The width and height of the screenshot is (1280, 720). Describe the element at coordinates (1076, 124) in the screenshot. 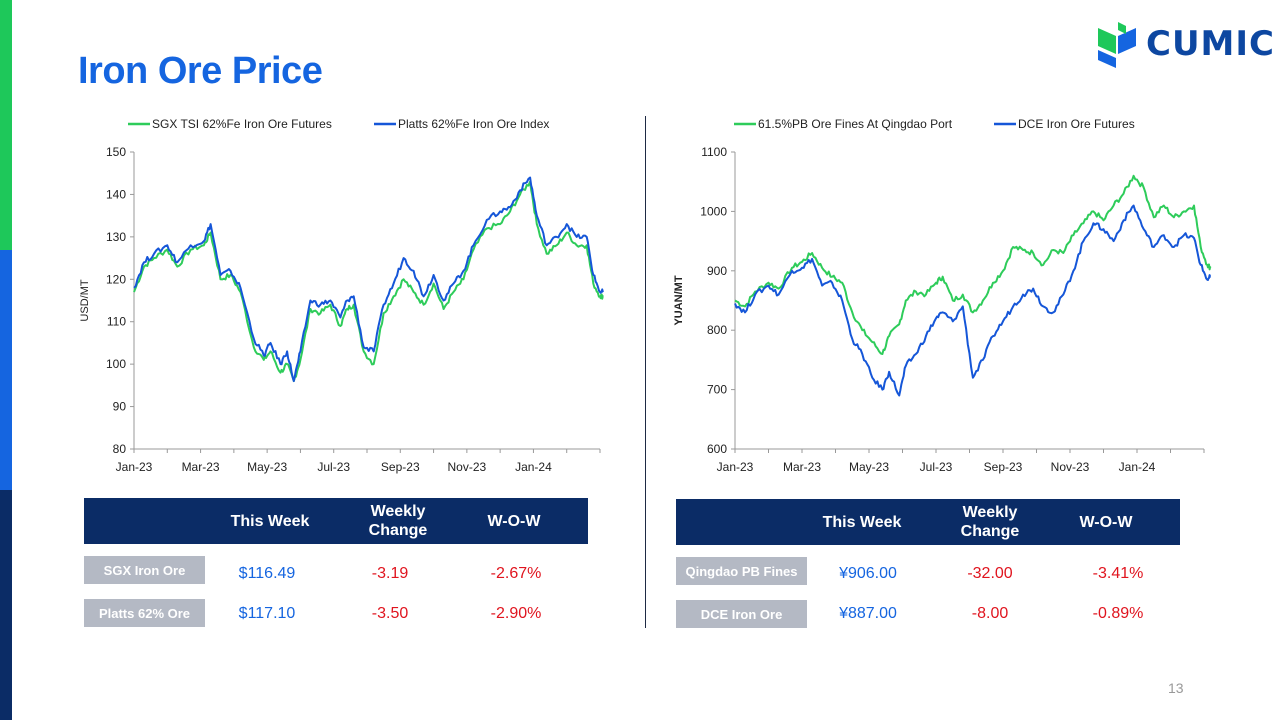

I see `legend-label: DCE Iron Ore Futures` at that location.